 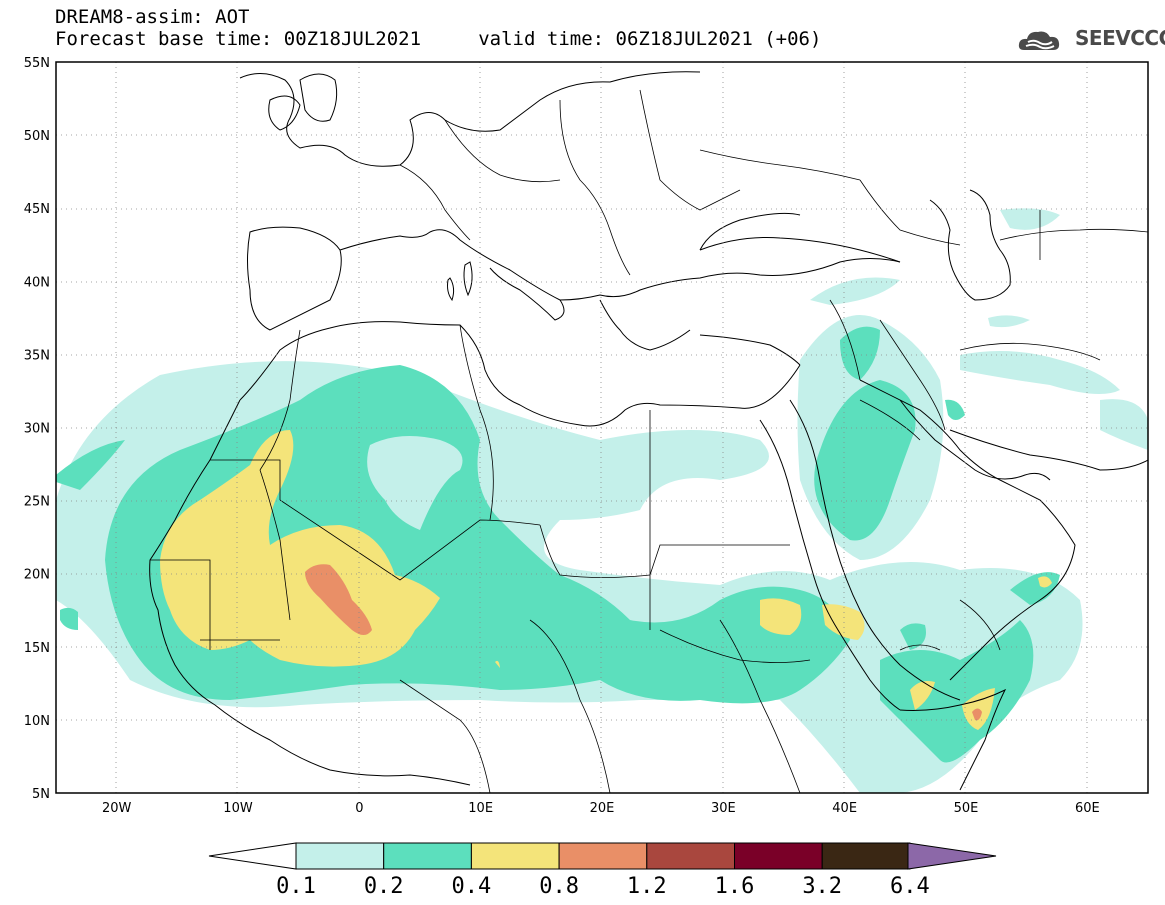 What do you see at coordinates (966, 808) in the screenshot?
I see `lon-tick-label: 50E` at bounding box center [966, 808].